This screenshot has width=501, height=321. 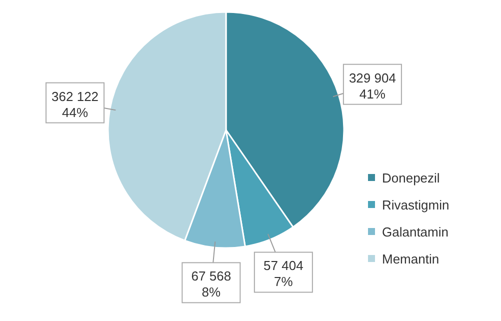 I want to click on legend-label: Galantamin, so click(x=415, y=232).